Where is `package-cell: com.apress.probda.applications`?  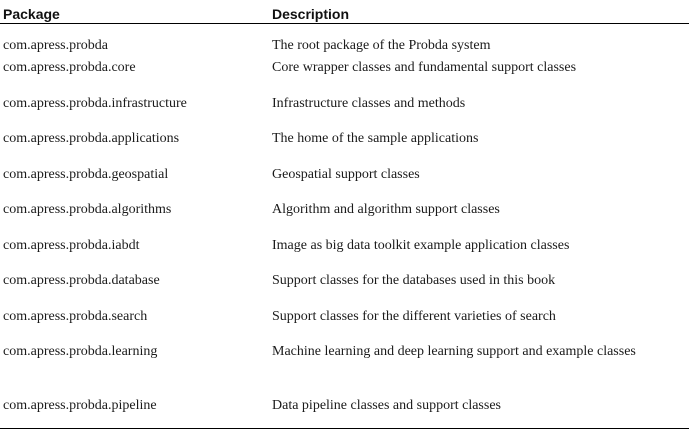
package-cell: com.apress.probda.applications is located at coordinates (91, 138).